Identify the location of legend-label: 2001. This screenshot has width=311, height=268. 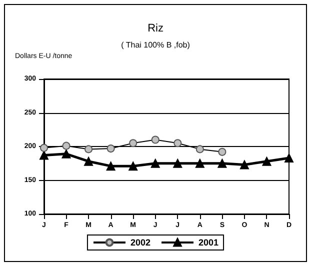
(208, 243).